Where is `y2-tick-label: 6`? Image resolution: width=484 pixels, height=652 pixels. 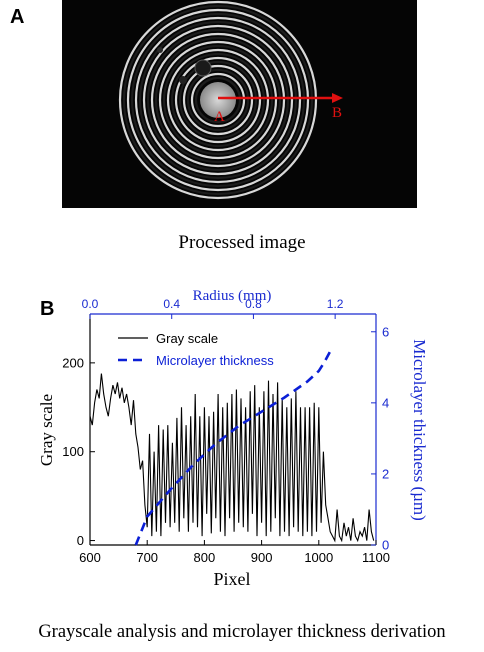
y2-tick-label: 6 is located at coordinates (385, 331).